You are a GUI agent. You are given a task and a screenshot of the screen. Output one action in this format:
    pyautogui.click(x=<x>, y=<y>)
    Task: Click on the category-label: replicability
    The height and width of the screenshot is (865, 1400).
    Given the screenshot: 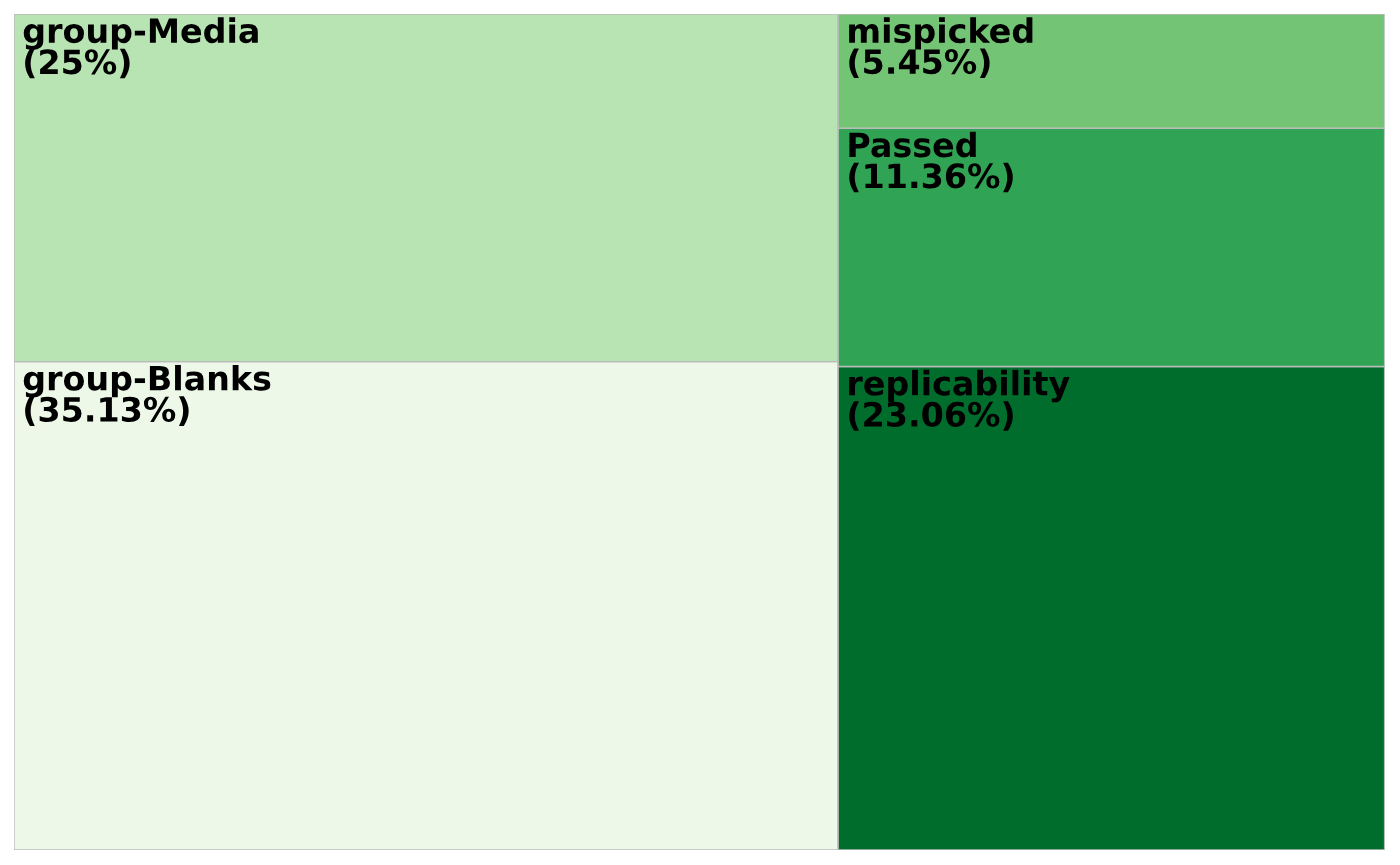 What is the action you would take?
    pyautogui.click(x=959, y=386)
    